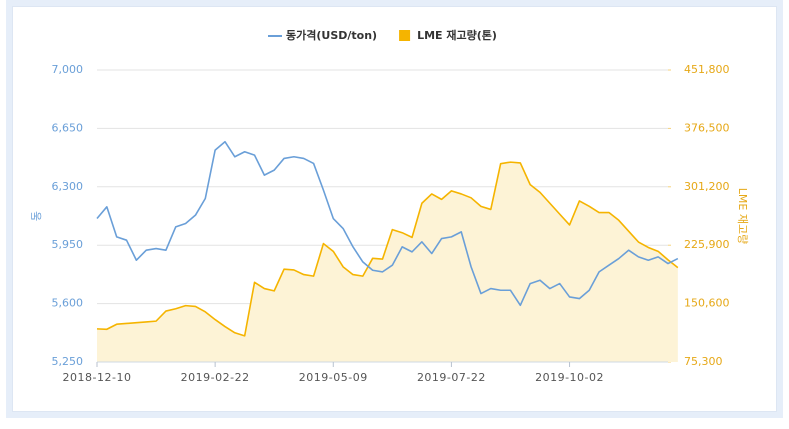 The image size is (789, 429). What do you see at coordinates (569, 377) in the screenshot?
I see `x-tick-label: 2019-10-02` at bounding box center [569, 377].